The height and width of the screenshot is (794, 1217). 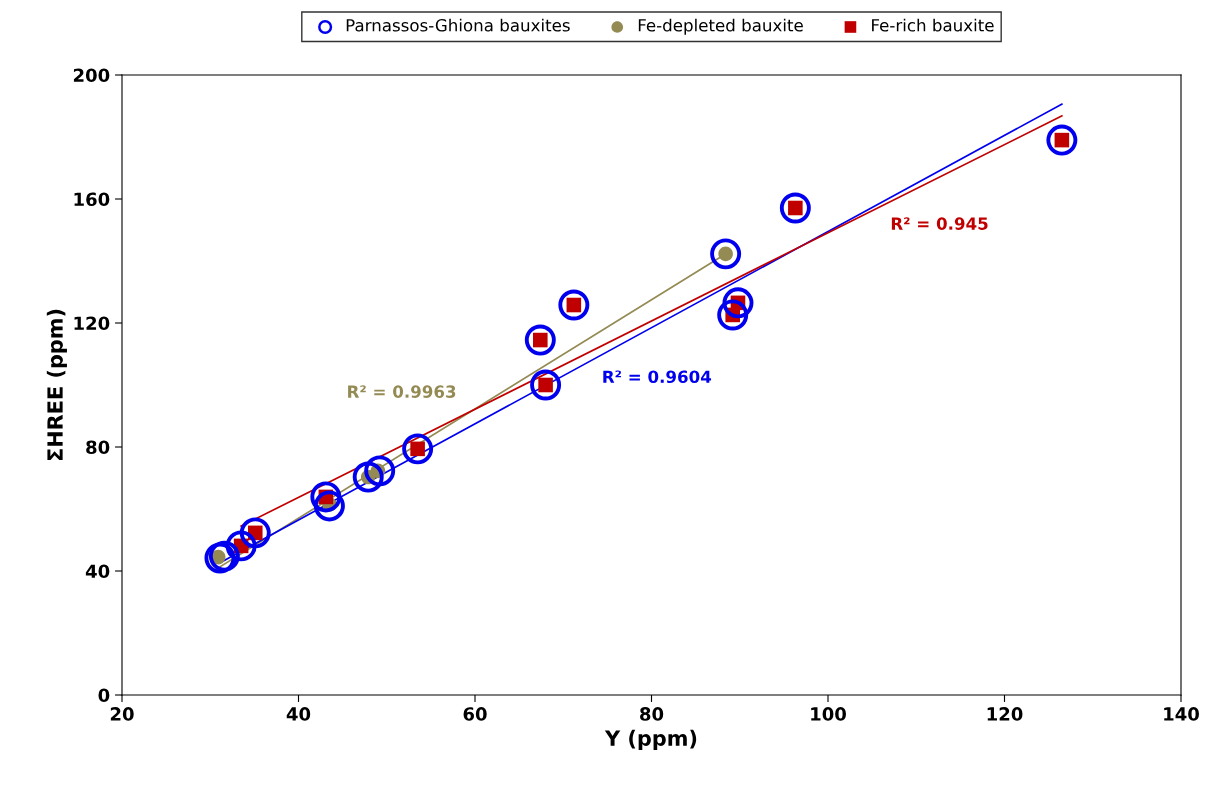 I want to click on annotation: R² = 0.945, so click(x=939, y=223).